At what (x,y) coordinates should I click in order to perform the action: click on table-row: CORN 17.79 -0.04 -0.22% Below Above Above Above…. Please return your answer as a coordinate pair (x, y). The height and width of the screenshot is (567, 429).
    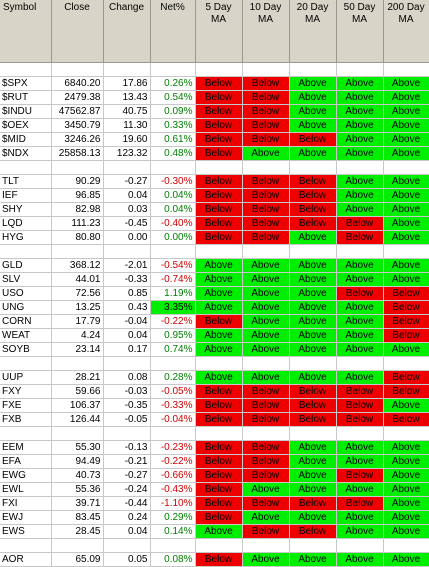
    Looking at the image, I should click on (214, 321).